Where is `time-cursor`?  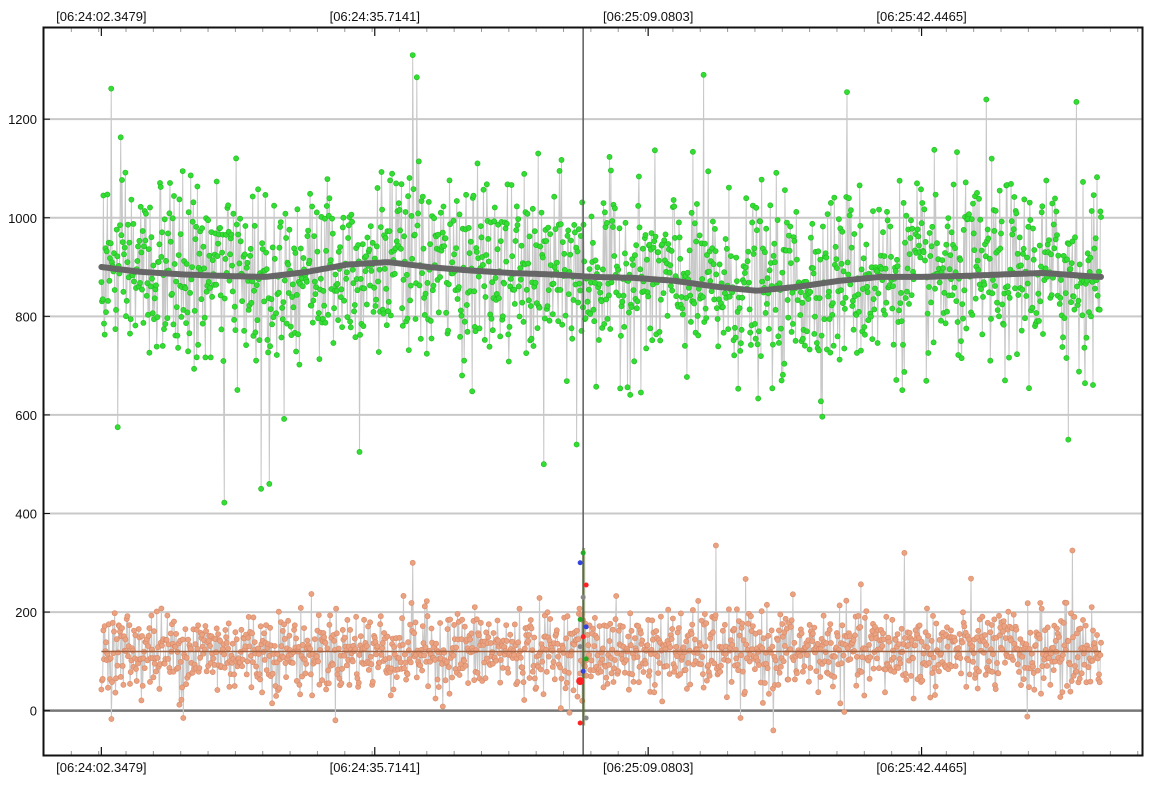 time-cursor is located at coordinates (582, 391).